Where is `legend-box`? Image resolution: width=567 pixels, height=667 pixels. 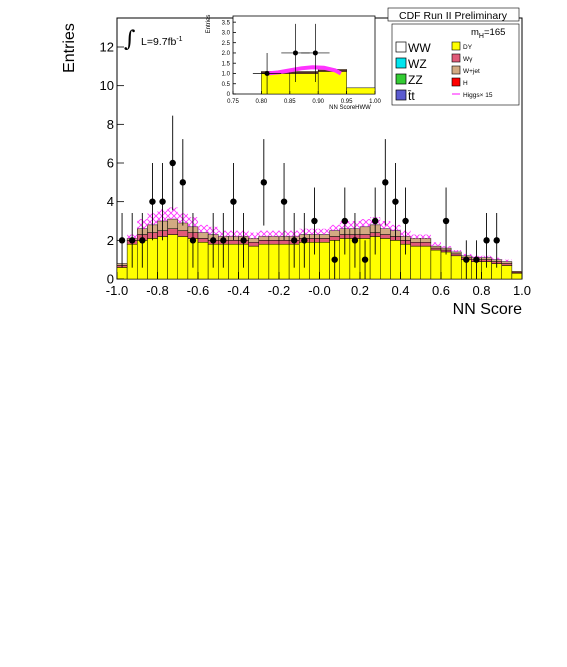
legend-box is located at coordinates (455, 64).